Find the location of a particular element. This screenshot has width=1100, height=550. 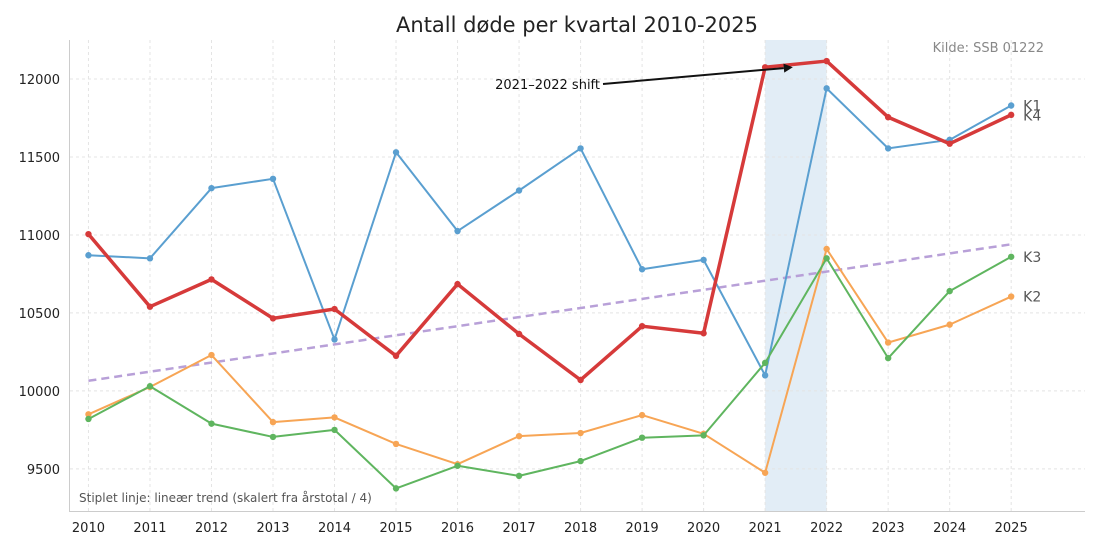

x-tick-label: 2014 is located at coordinates (334, 528).